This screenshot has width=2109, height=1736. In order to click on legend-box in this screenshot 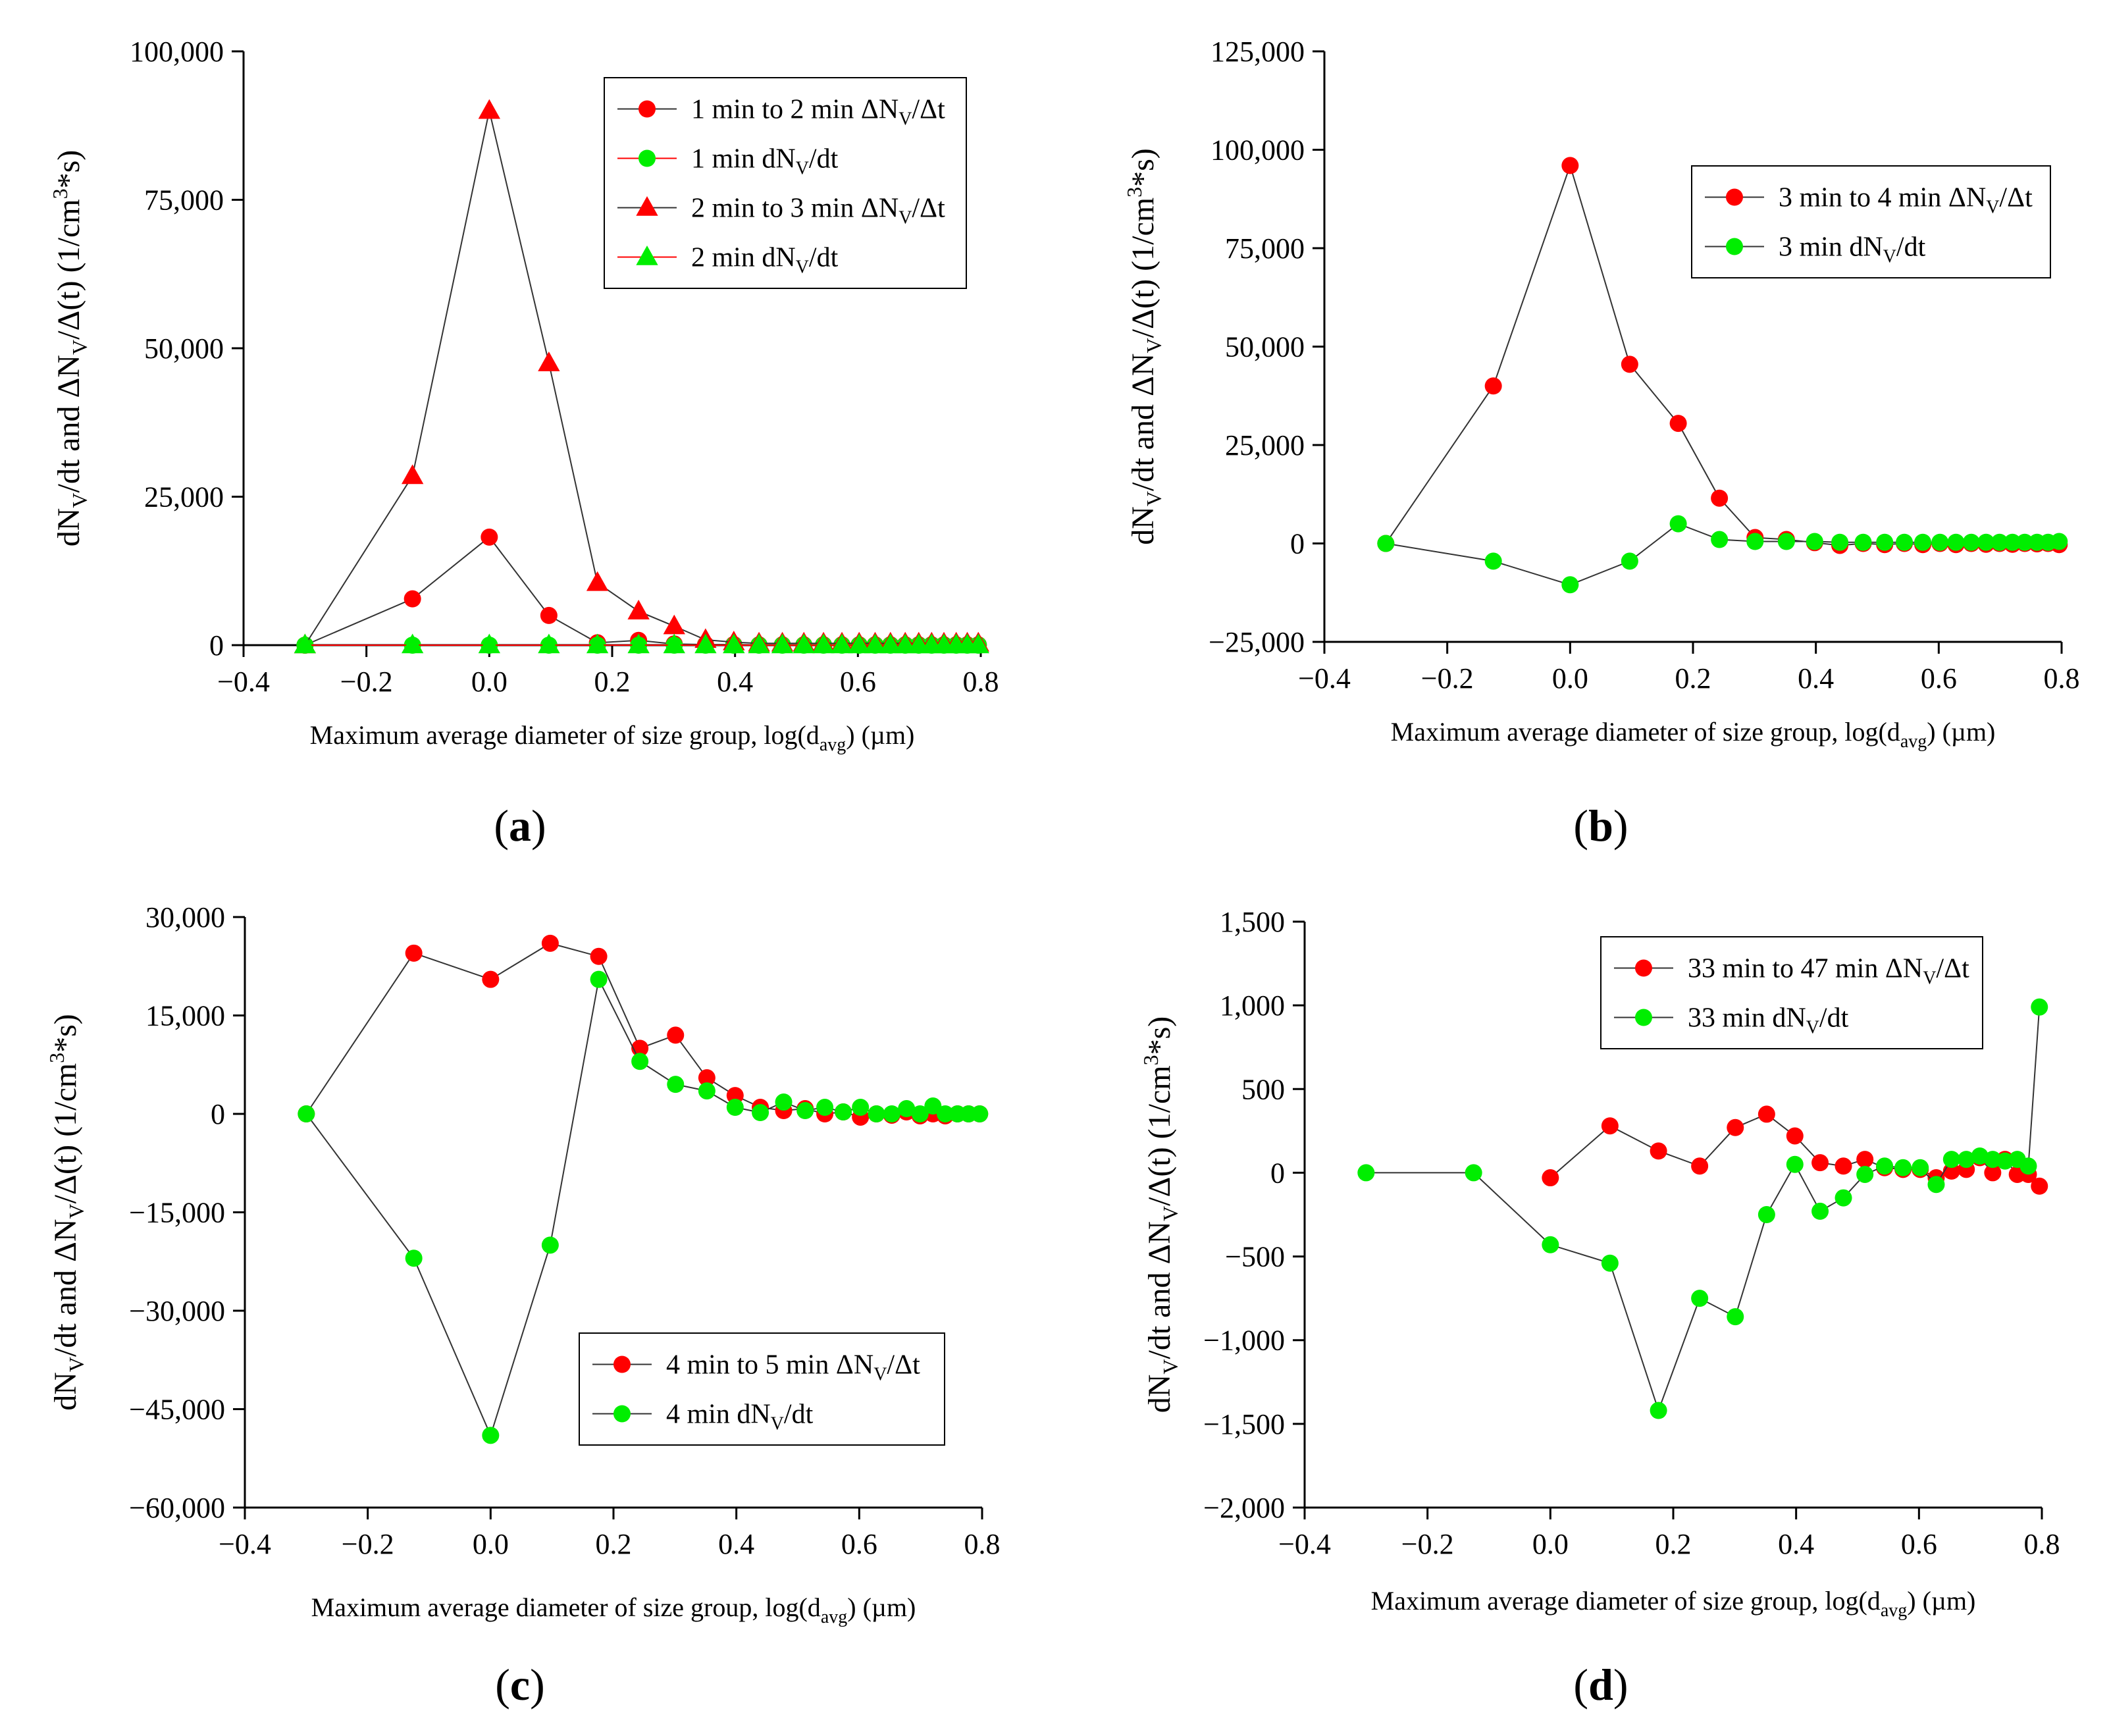, I will do `click(786, 183)`.